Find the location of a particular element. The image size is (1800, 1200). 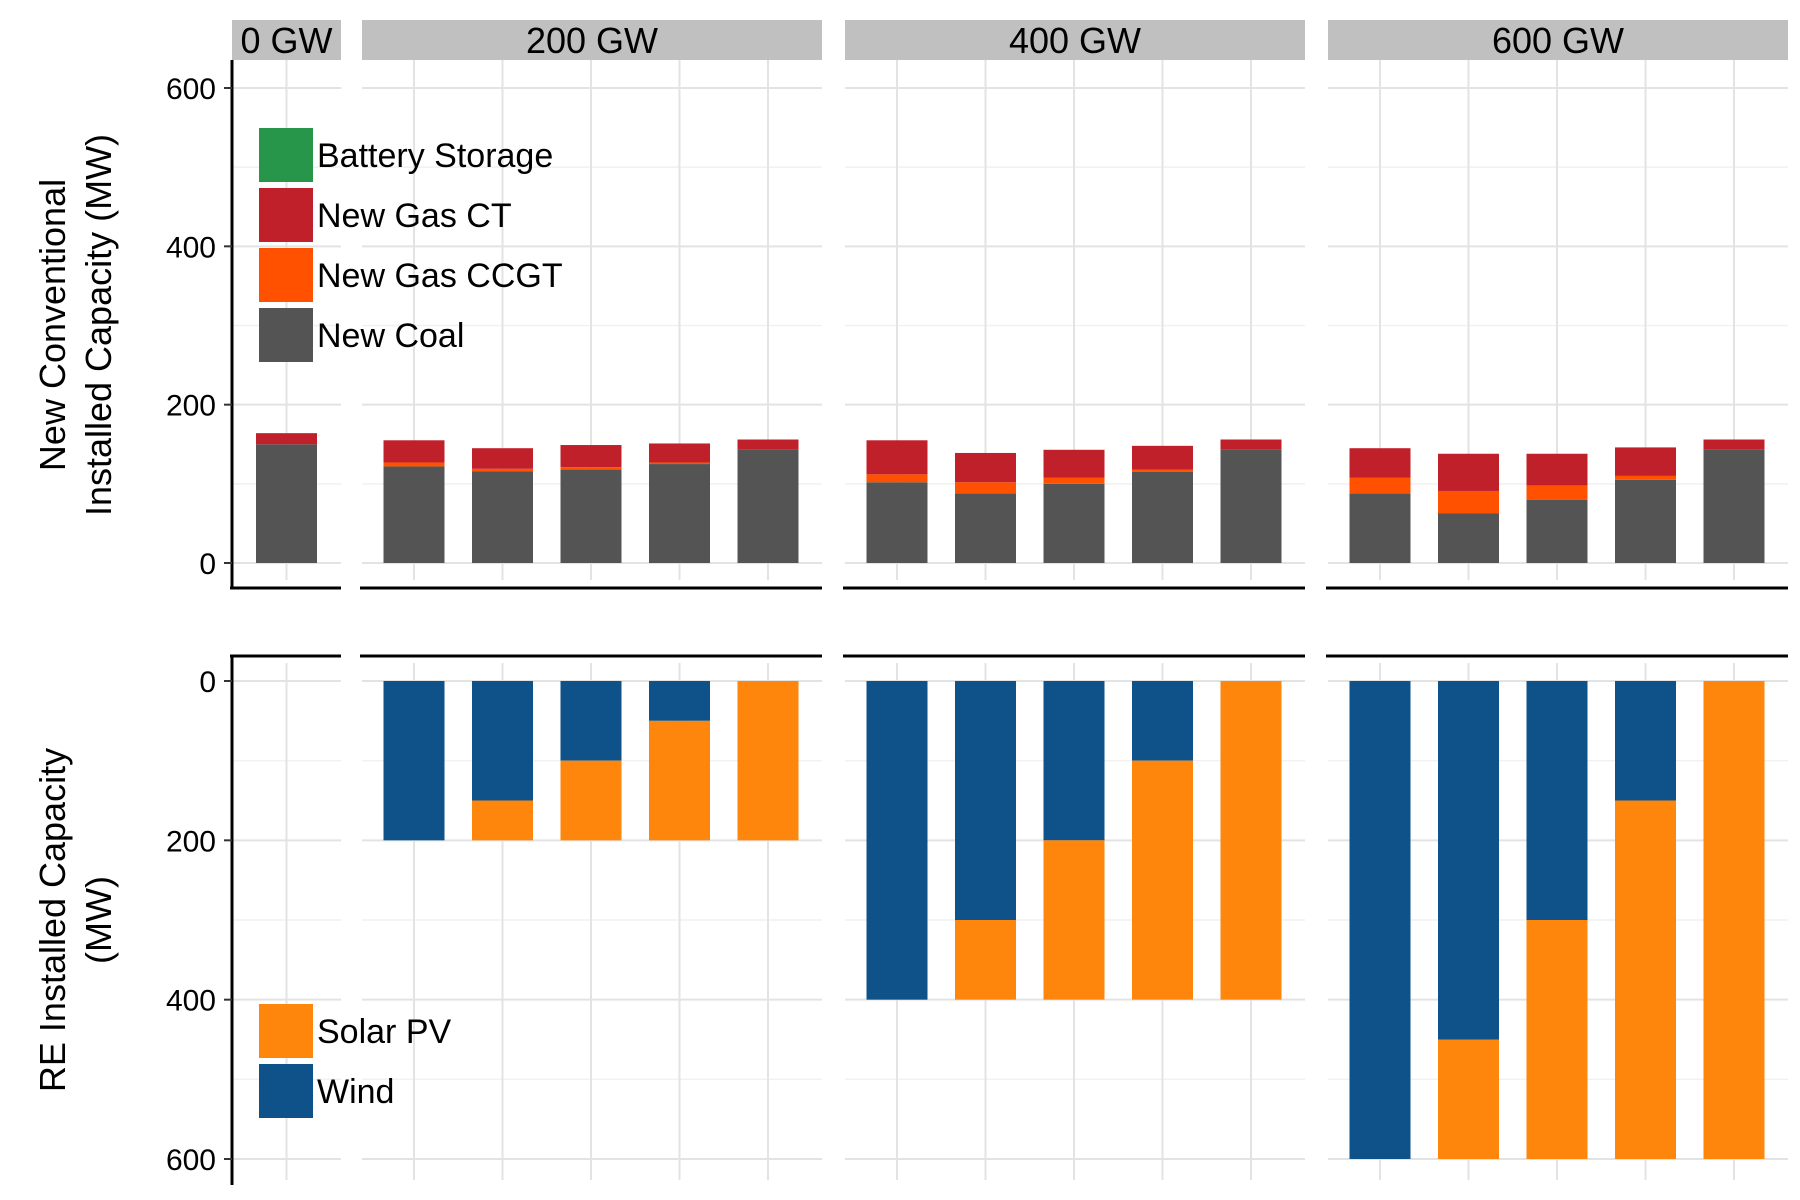

top-legend-label: New Gas CCGT is located at coordinates (440, 276).